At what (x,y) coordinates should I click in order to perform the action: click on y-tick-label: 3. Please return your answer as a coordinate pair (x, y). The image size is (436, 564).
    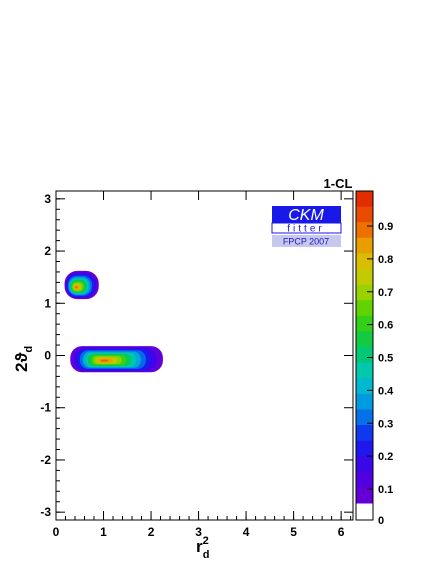
    Looking at the image, I should click on (47, 199).